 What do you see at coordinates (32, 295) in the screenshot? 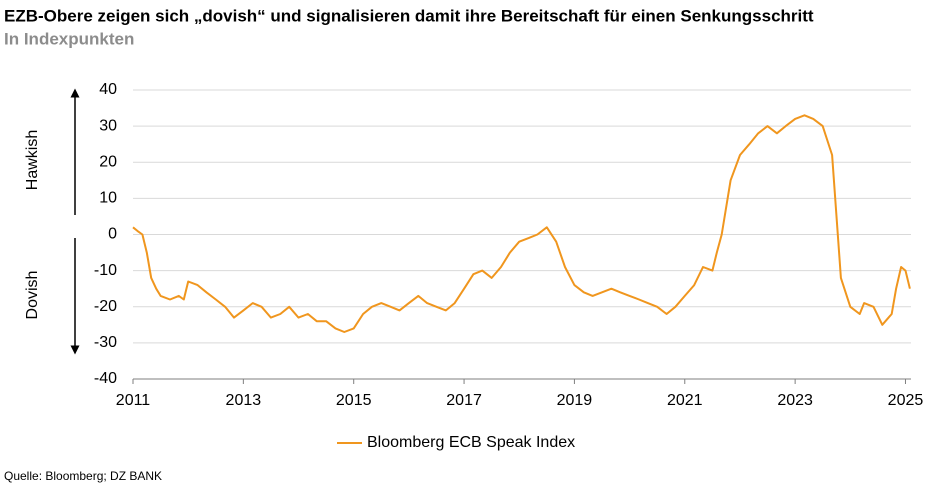
I see `dovish-label: Dovish` at bounding box center [32, 295].